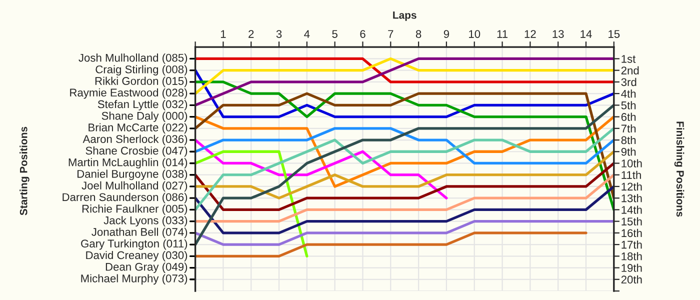 The height and width of the screenshot is (300, 700). What do you see at coordinates (632, 198) in the screenshot?
I see `y-tick-label: 13th` at bounding box center [632, 198].